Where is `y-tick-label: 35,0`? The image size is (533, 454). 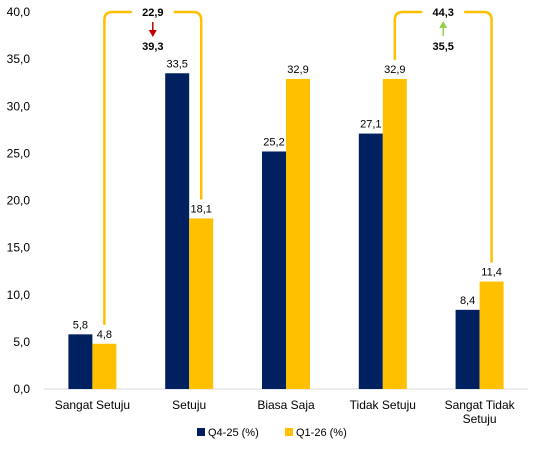
y-tick-label: 35,0 is located at coordinates (19, 59).